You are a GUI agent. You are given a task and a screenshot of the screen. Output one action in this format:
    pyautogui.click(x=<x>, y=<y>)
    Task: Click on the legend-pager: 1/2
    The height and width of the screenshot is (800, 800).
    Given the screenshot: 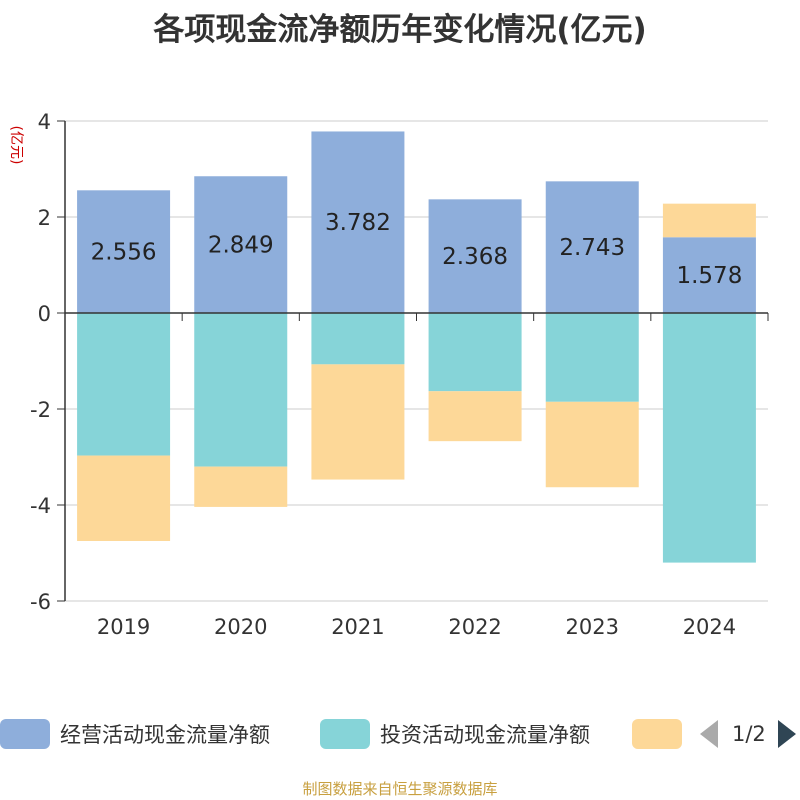 What is the action you would take?
    pyautogui.click(x=748, y=734)
    